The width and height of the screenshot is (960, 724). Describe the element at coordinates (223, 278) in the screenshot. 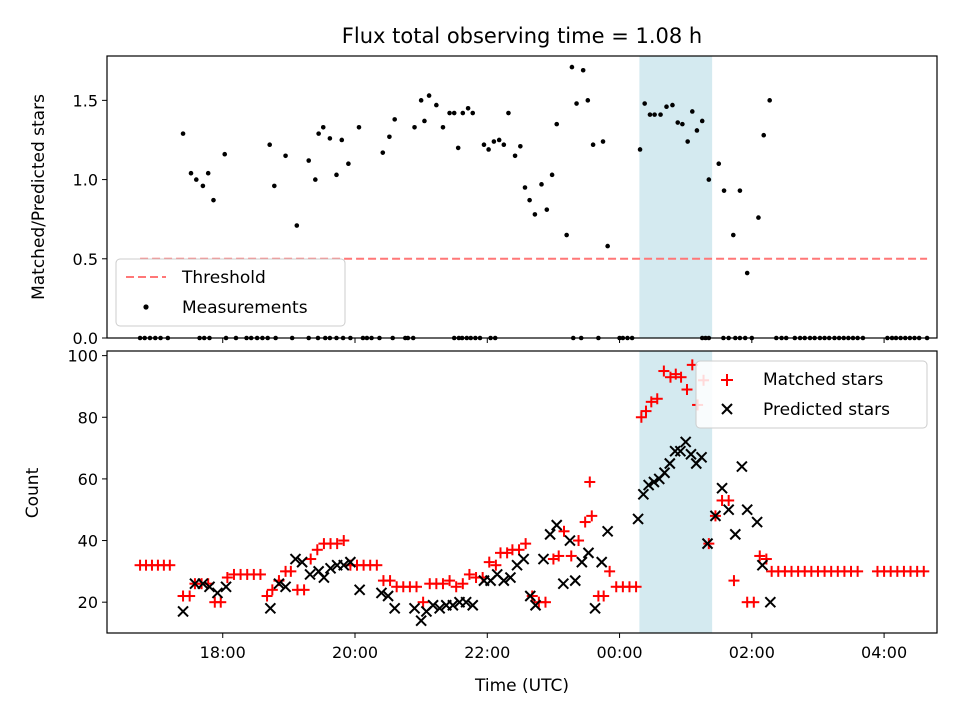

I see `legend-threshold-label: Threshold` at that location.